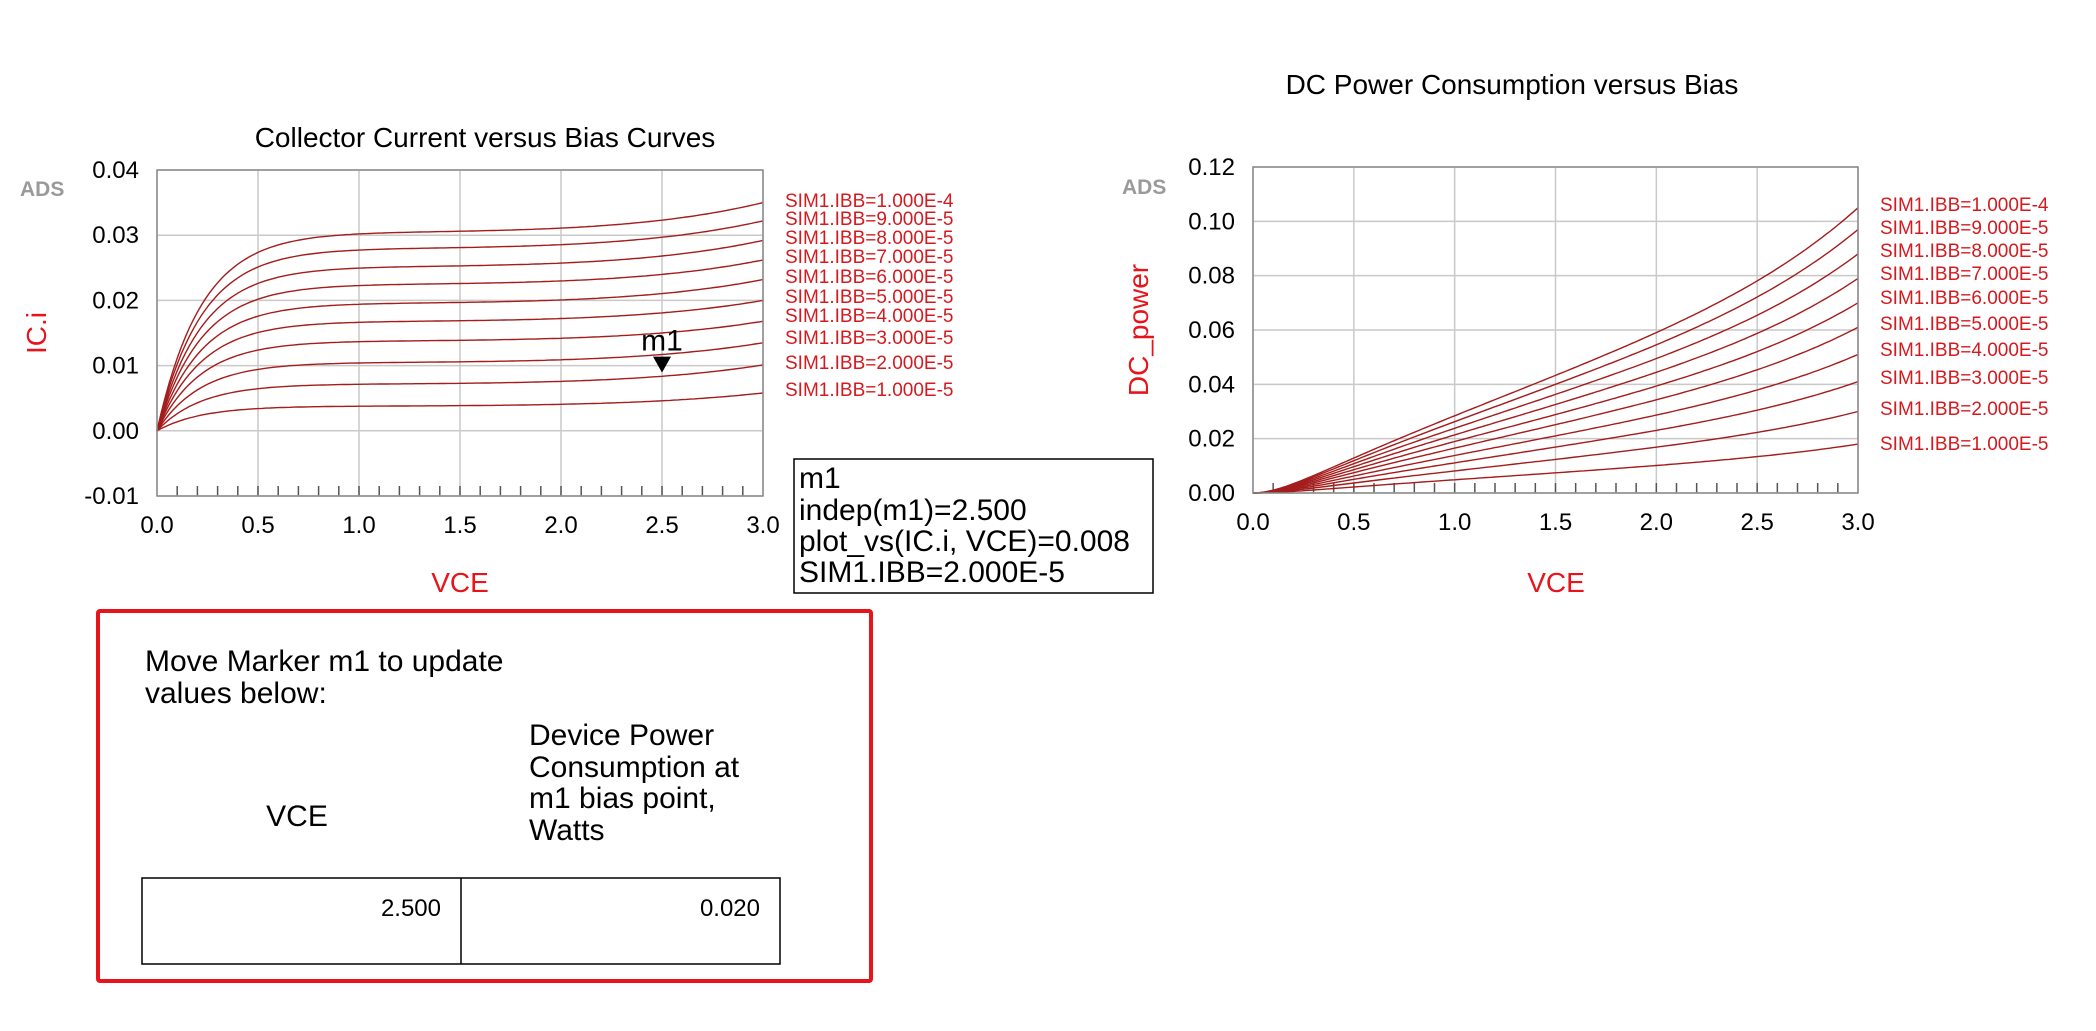  I want to click on readout-line-name: m1, so click(820, 478).